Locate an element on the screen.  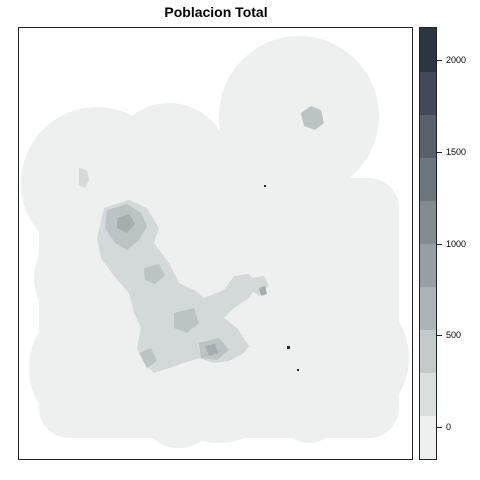
urban-peak-area is located at coordinates (192, 285).